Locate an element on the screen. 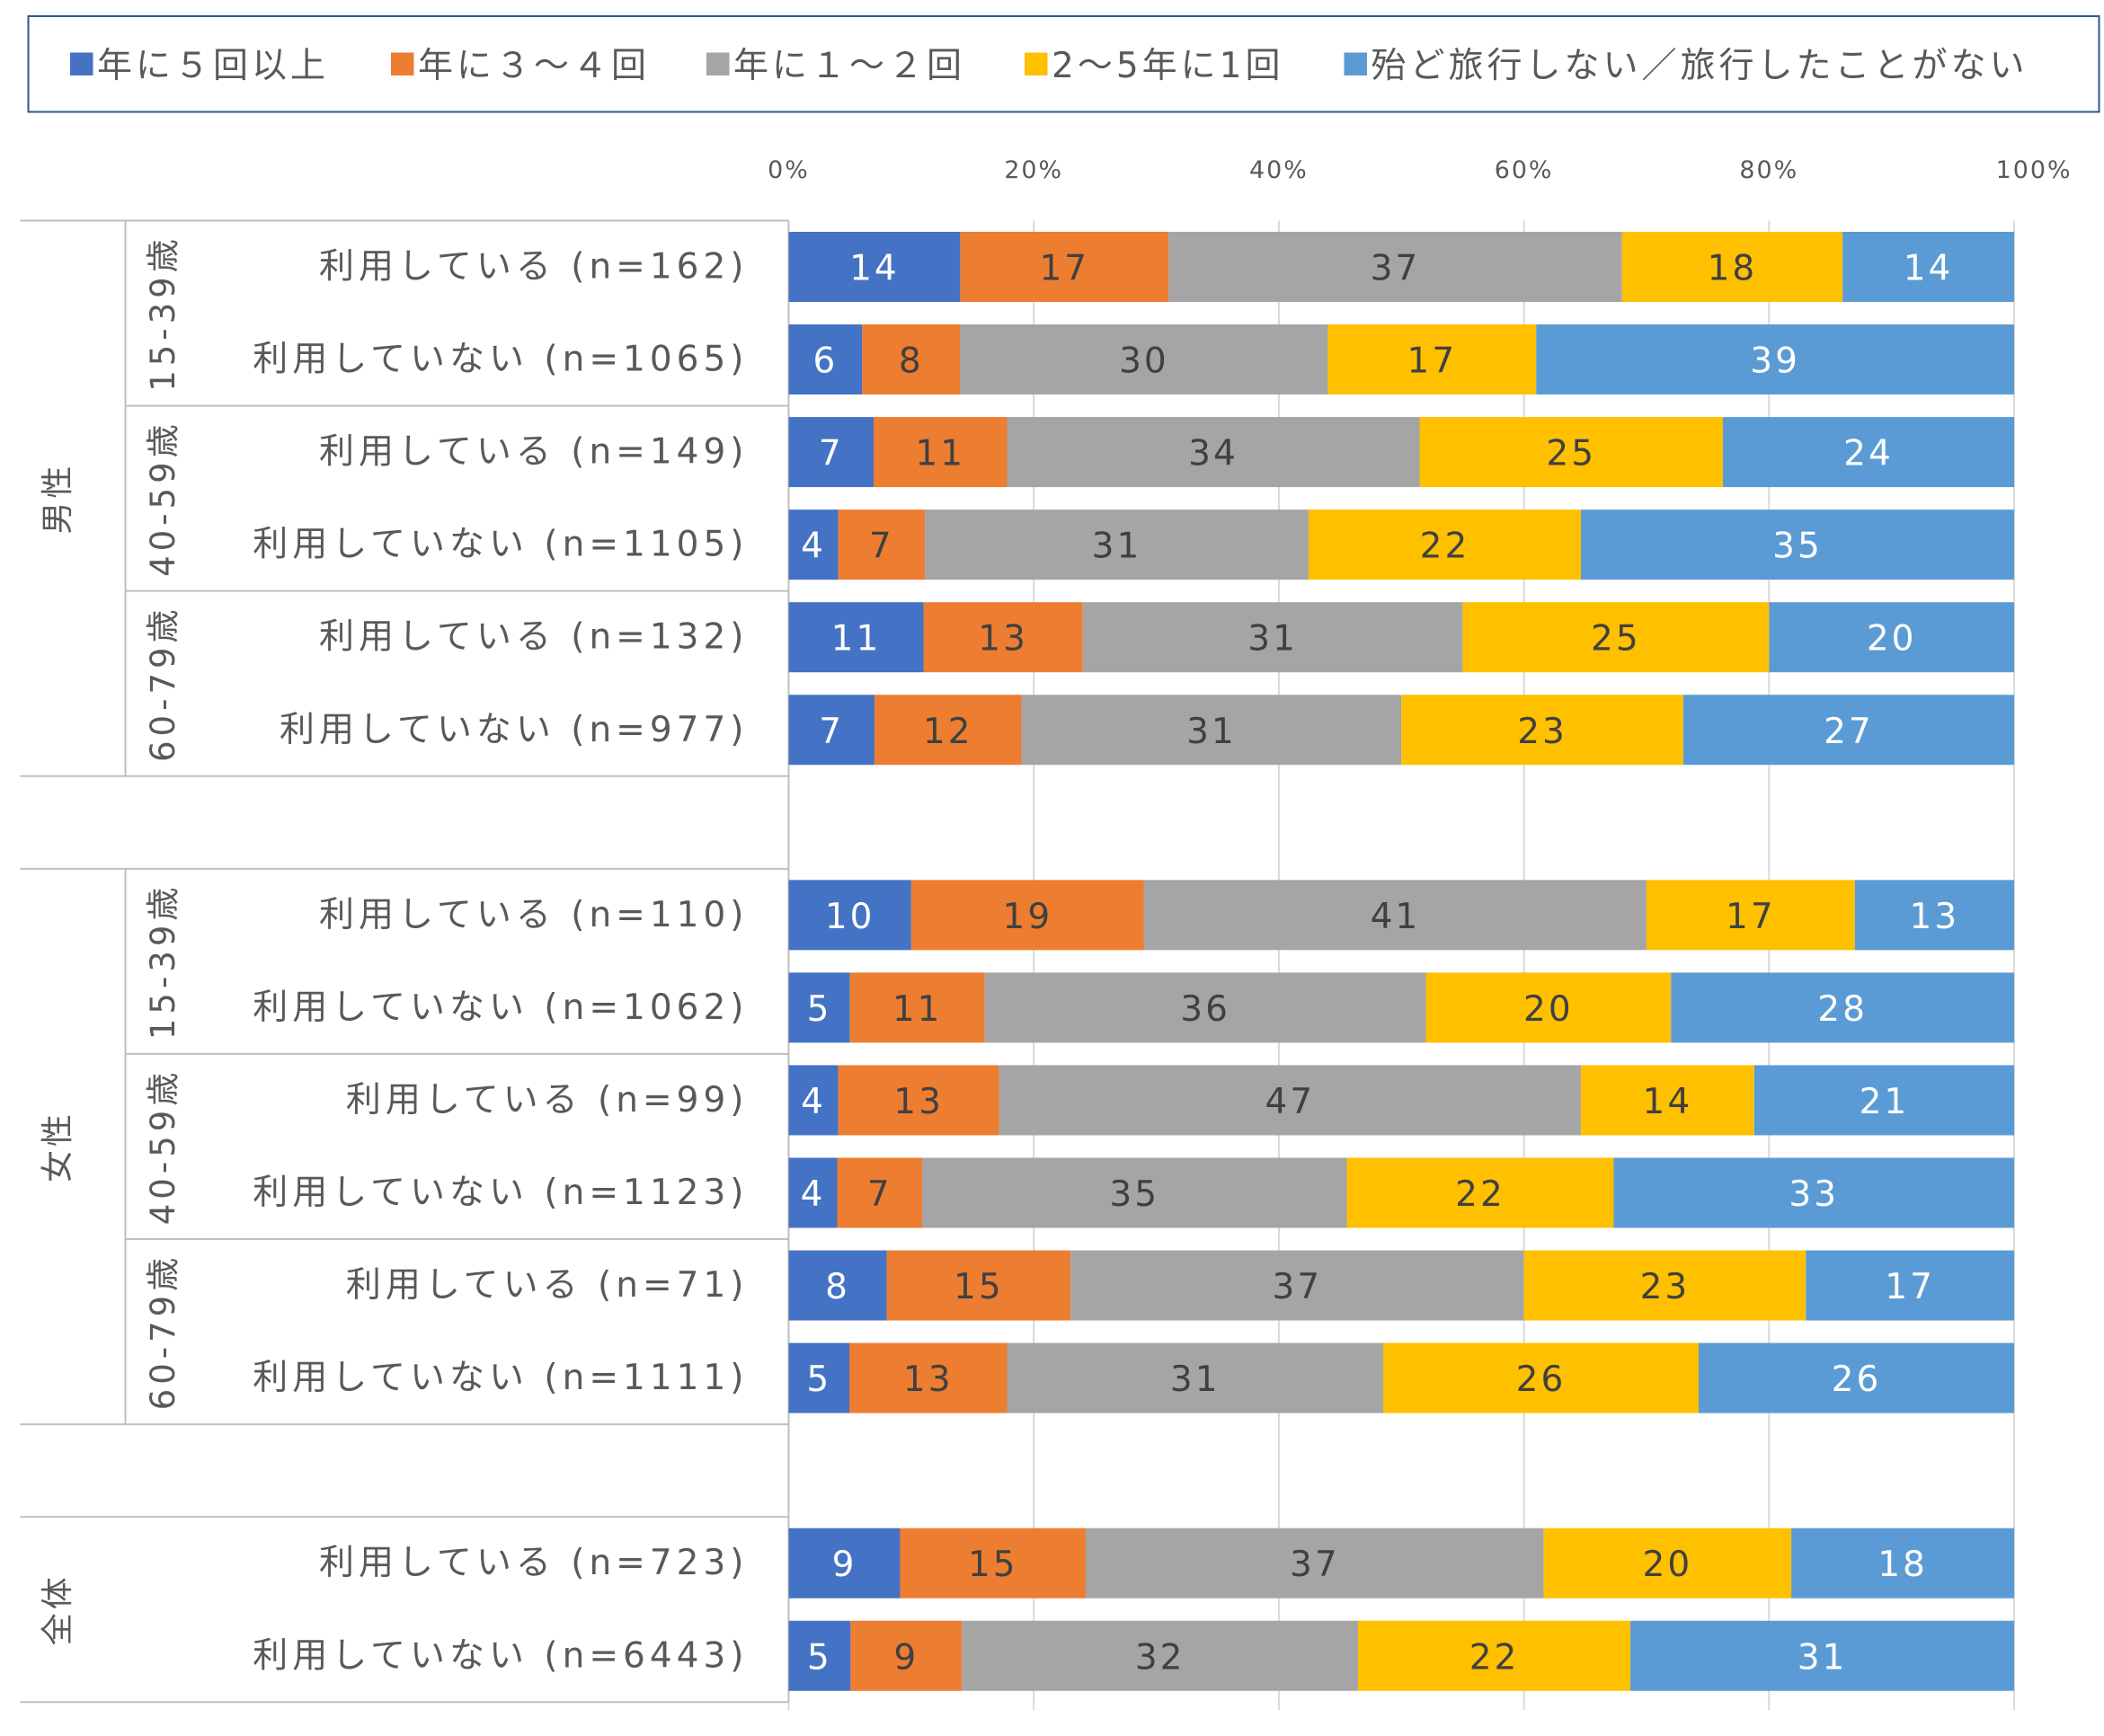  age-label: 60-79歳 is located at coordinates (163, 683).